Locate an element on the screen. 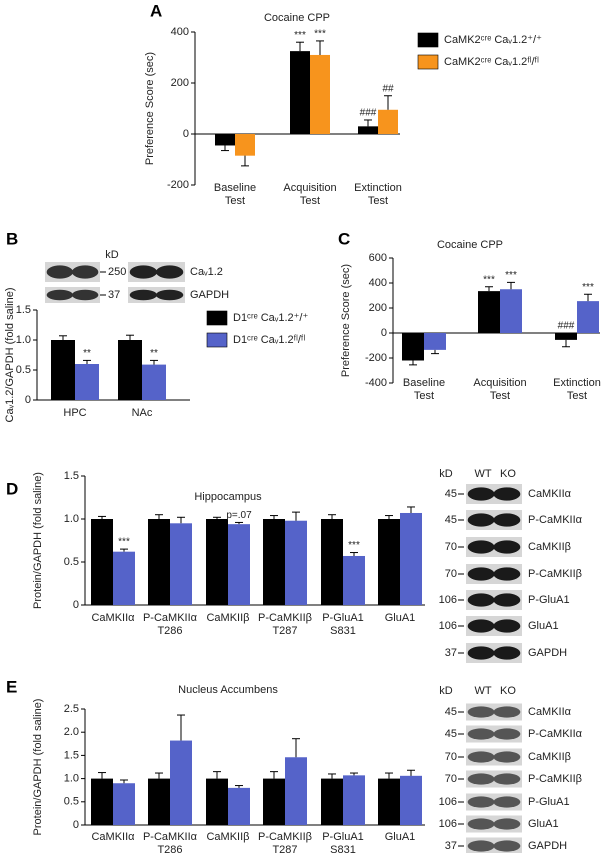 The height and width of the screenshot is (853, 602). chart-title: Nucleus Accumbens is located at coordinates (228, 690).